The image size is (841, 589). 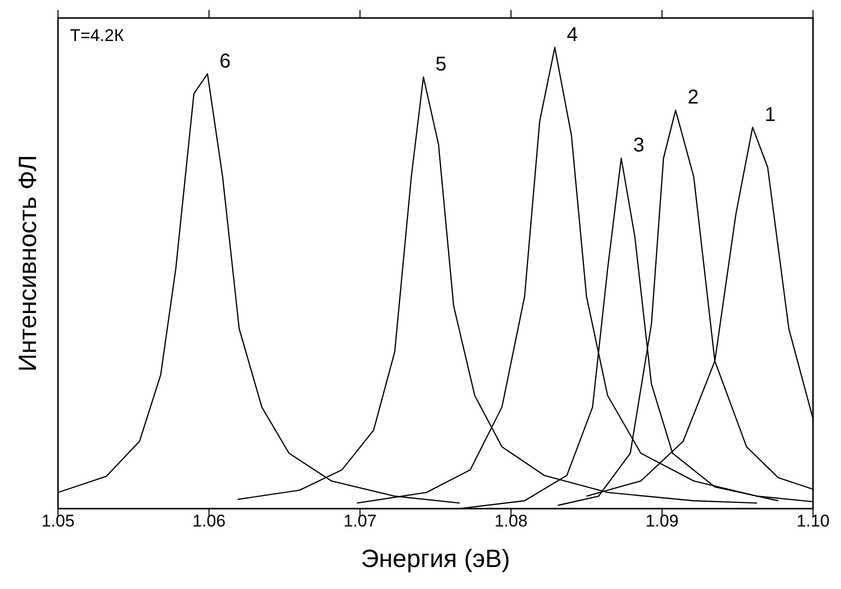 What do you see at coordinates (638, 145) in the screenshot?
I see `series-label: 3` at bounding box center [638, 145].